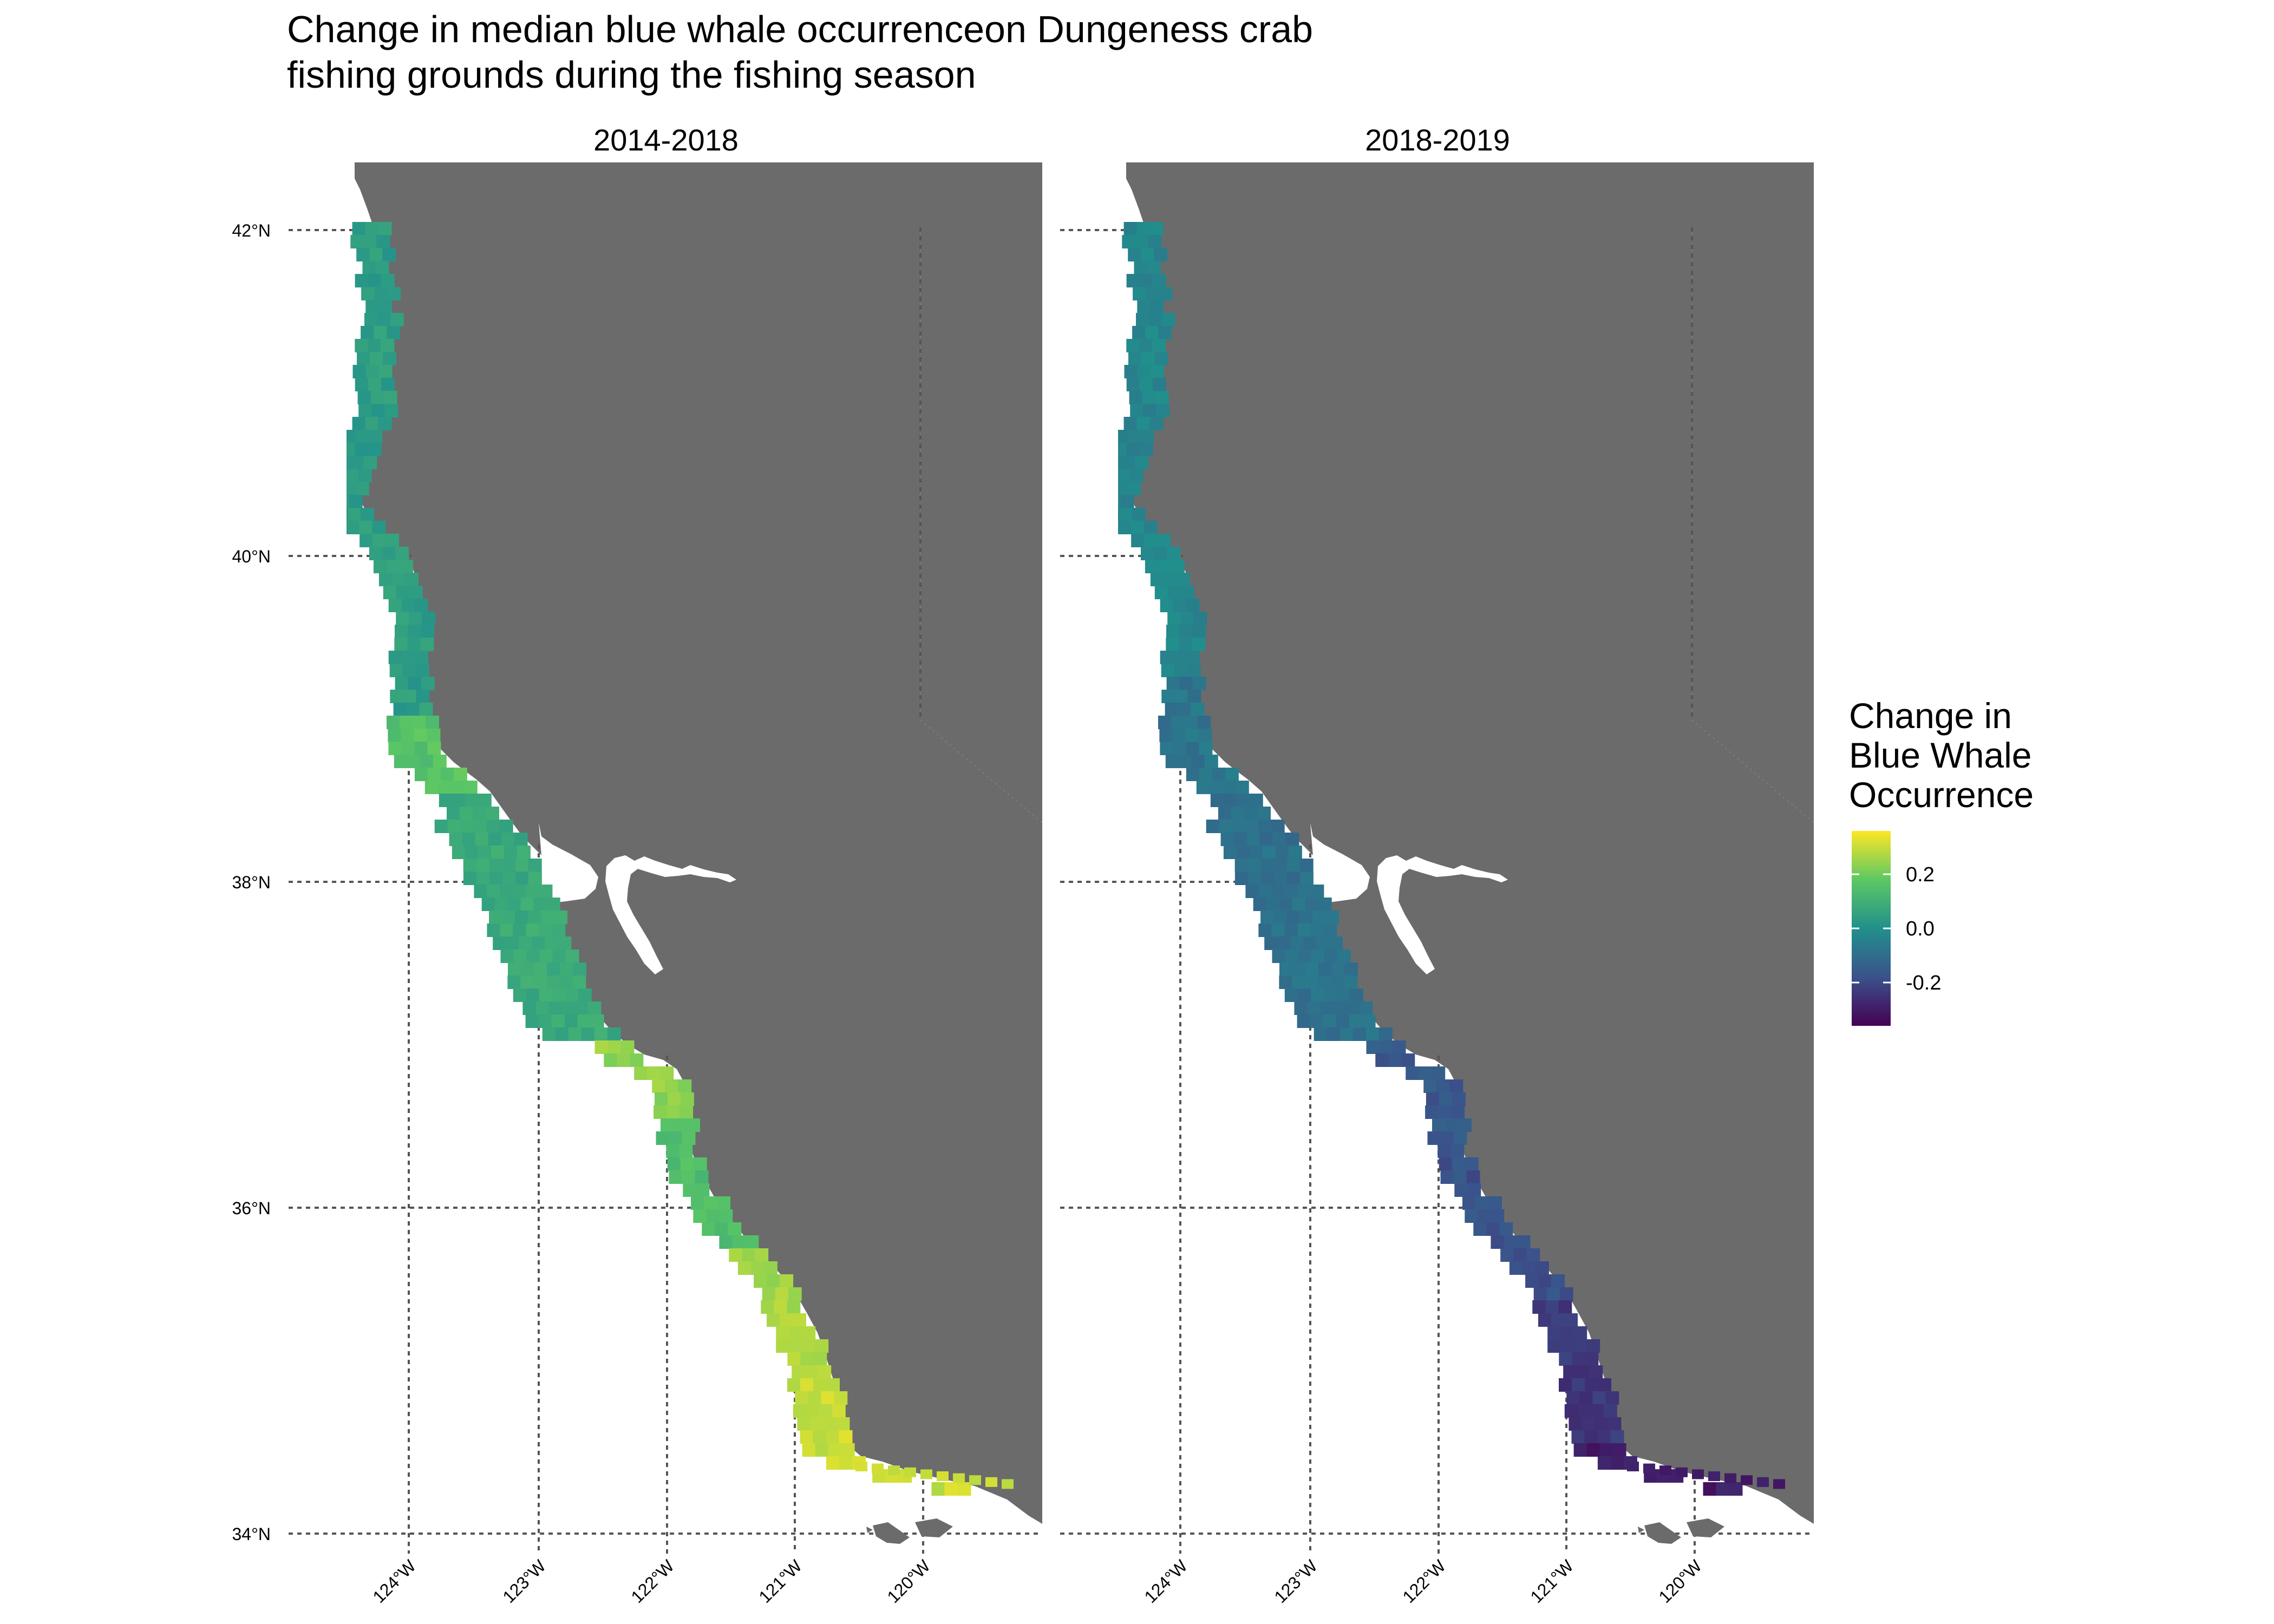 This screenshot has width=2274, height=1624. What do you see at coordinates (1897, 929) in the screenshot?
I see `legend-ticks: 0.2 0.0 -0.2` at bounding box center [1897, 929].